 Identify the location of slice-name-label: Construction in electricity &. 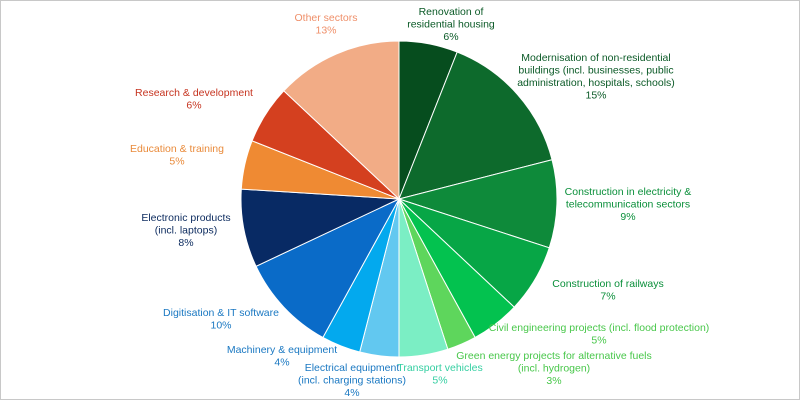
(628, 192).